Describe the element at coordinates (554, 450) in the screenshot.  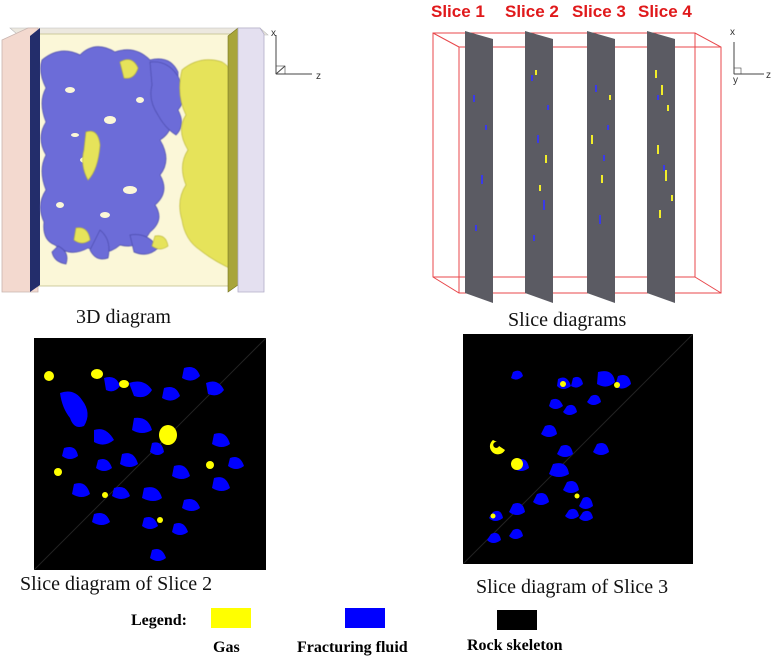
I see `slice-3-gas` at that location.